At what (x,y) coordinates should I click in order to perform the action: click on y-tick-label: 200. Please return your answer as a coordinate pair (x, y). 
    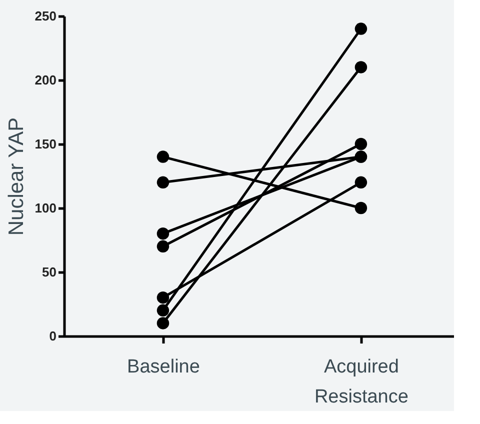
    Looking at the image, I should click on (45, 80).